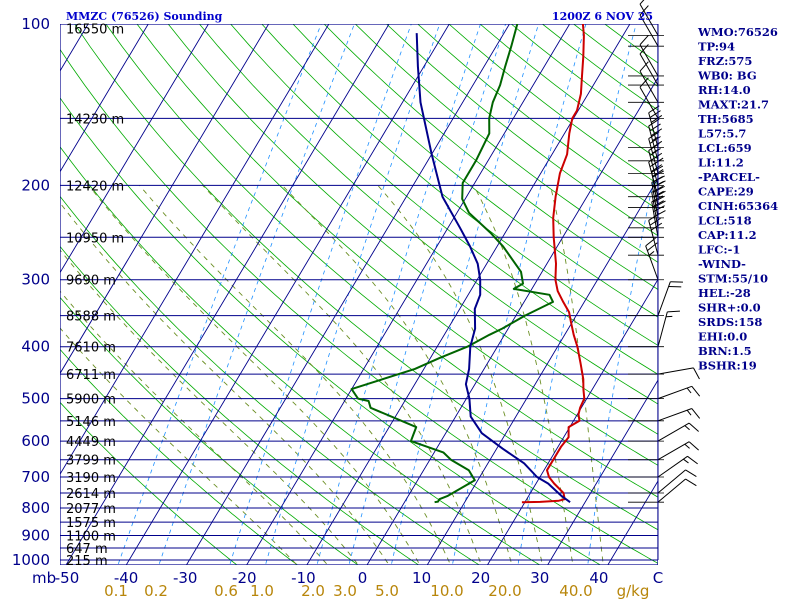 The image size is (800, 600). What do you see at coordinates (91, 494) in the screenshot?
I see `height-level-label: 2614 m` at bounding box center [91, 494].